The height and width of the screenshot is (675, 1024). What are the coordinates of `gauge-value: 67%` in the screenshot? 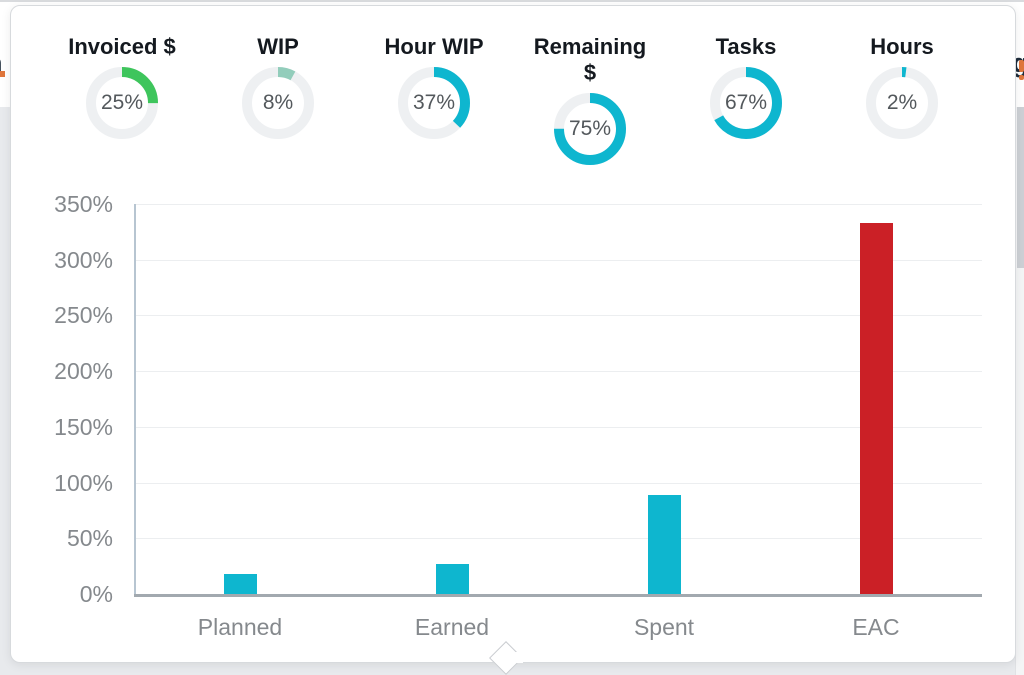 It's located at (746, 102).